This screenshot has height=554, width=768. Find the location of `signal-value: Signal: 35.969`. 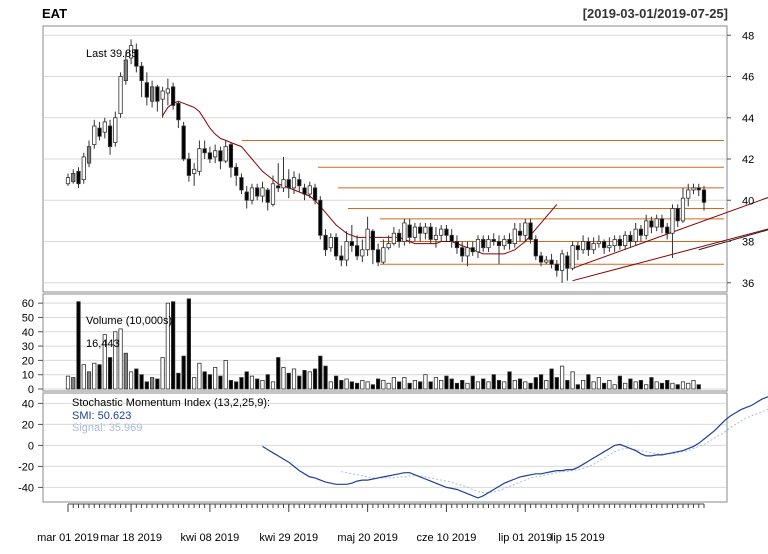

signal-value: Signal: 35.969 is located at coordinates (107, 428).